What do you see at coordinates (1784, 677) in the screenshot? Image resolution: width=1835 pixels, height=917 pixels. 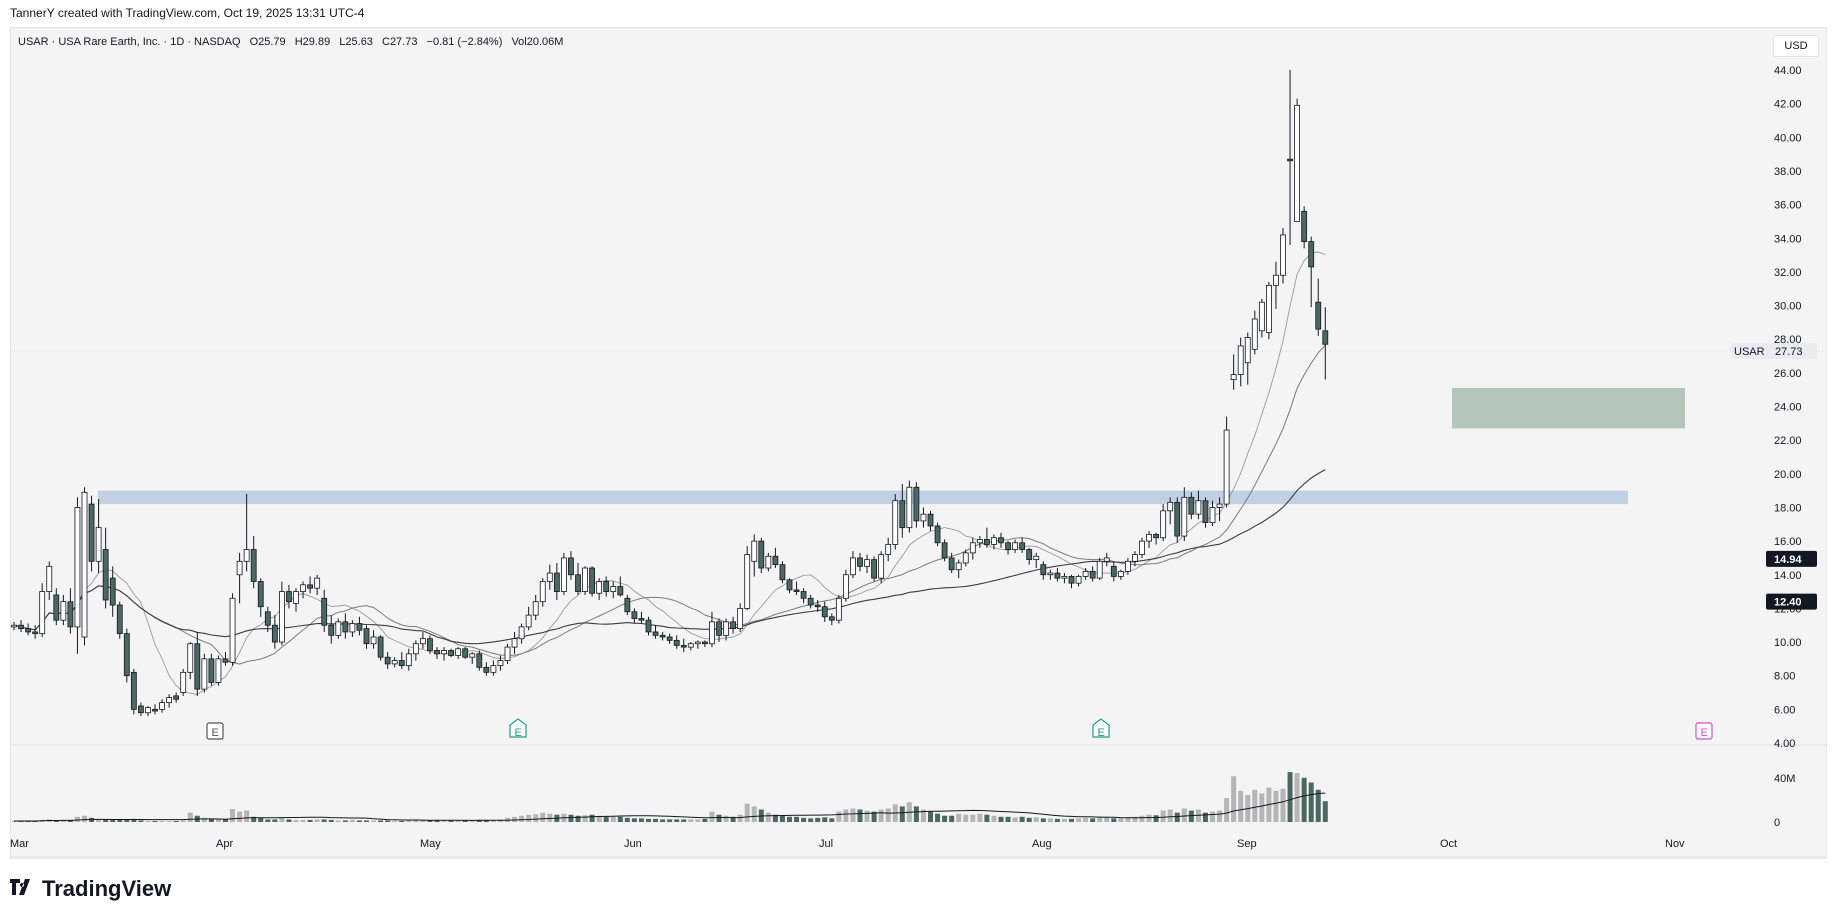 I see `price-tick-label: 8.00` at bounding box center [1784, 677].